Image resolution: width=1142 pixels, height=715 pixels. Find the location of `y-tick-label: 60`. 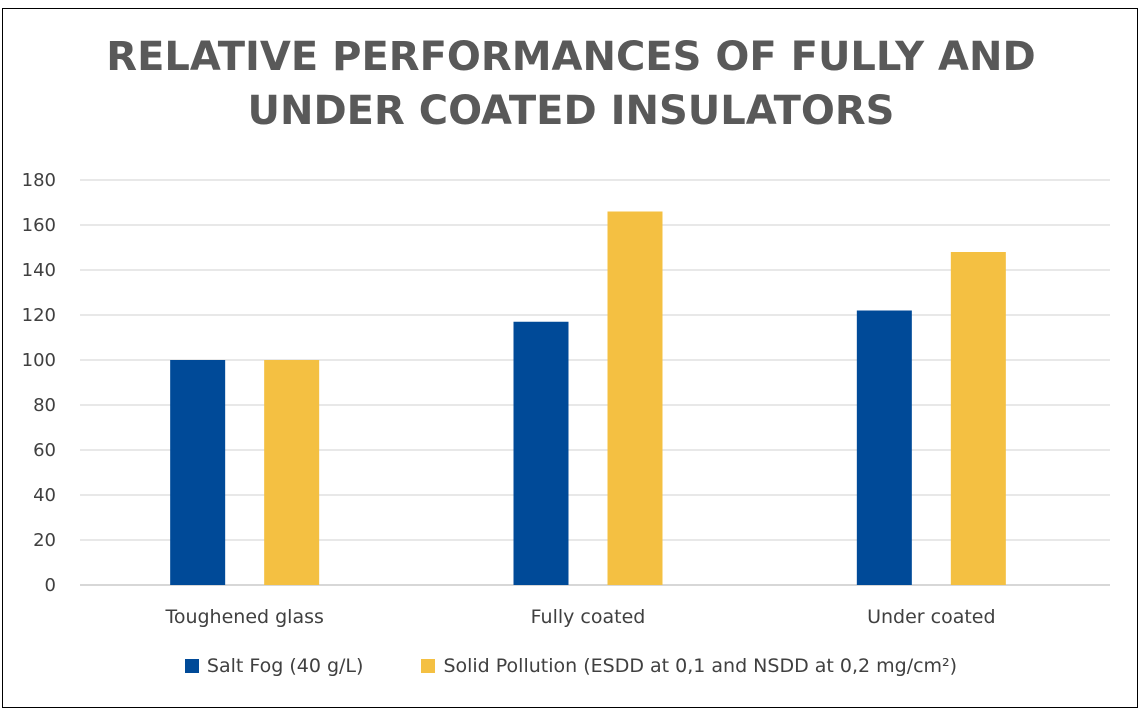

y-tick-label: 60 is located at coordinates (44, 450).